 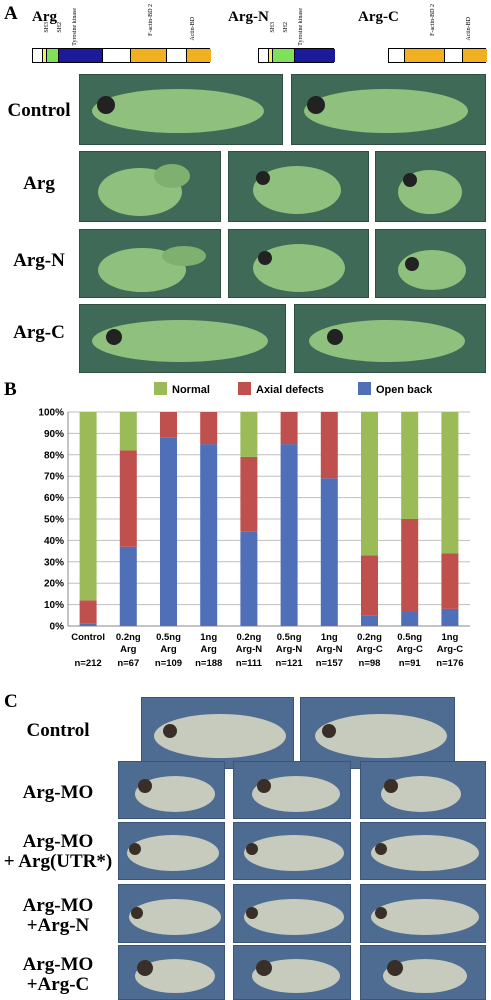 I want to click on sample-size-label: n=109, so click(x=168, y=663).